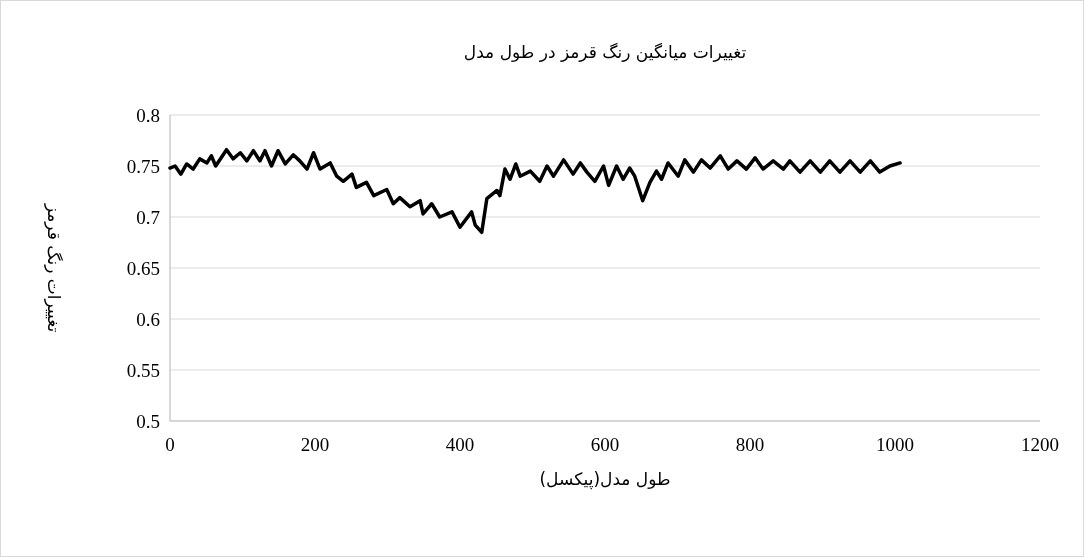 The height and width of the screenshot is (557, 1084). Describe the element at coordinates (148, 319) in the screenshot. I see `y-tick-label: 0.6` at that location.